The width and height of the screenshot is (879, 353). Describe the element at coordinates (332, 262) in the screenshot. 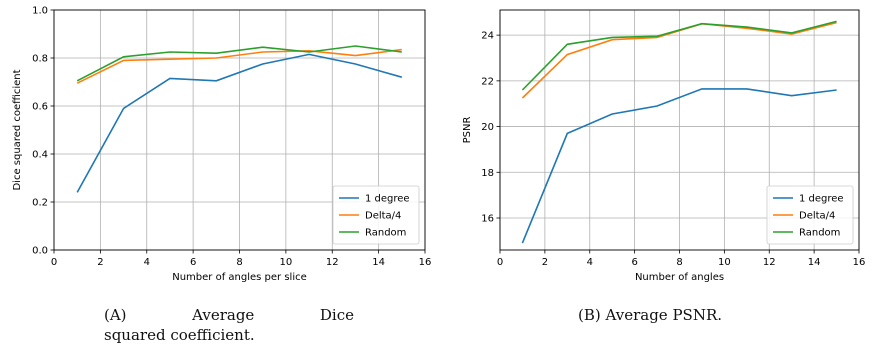

I see `xtick-label-0-6: 12` at that location.